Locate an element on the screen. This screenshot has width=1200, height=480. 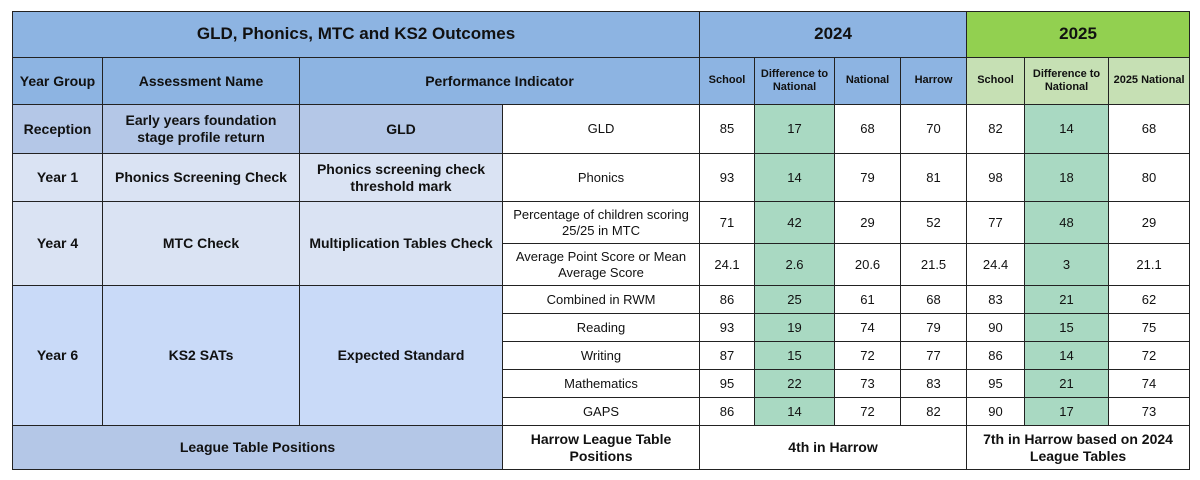
cell-school-2025: 83 is located at coordinates (996, 299).